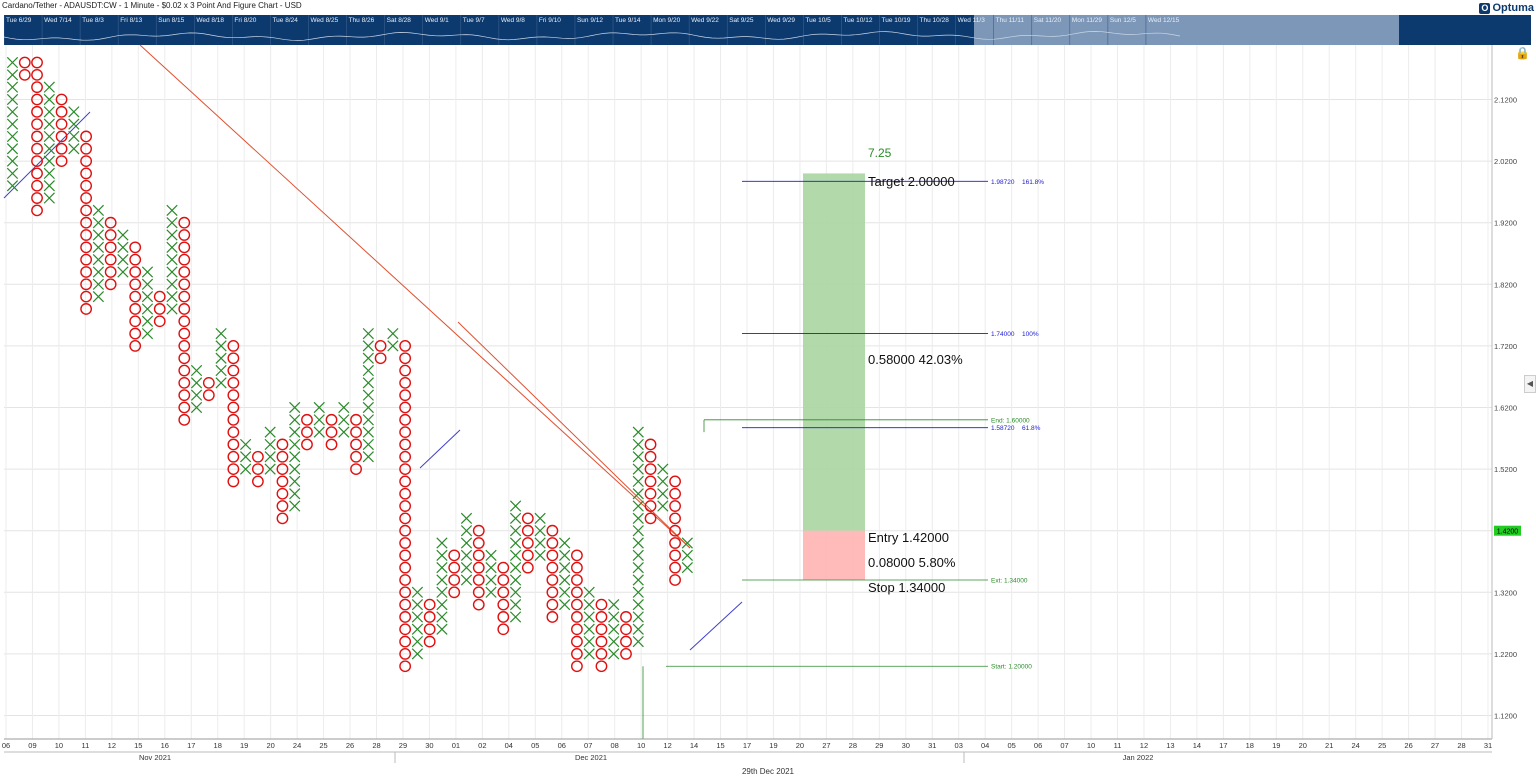  What do you see at coordinates (1118, 745) in the screenshot?
I see `x-tick-label: 11` at bounding box center [1118, 745].